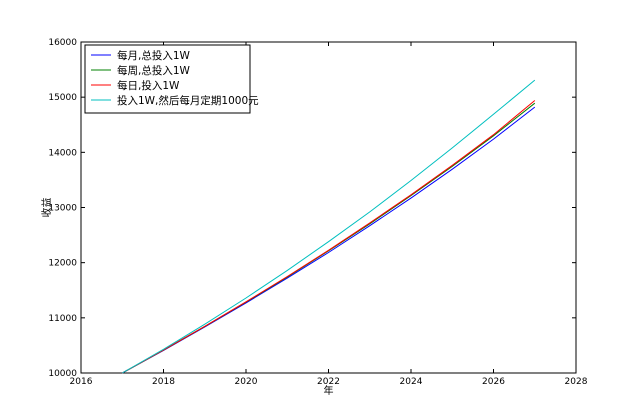 The width and height of the screenshot is (640, 414). I want to click on y-tick-label: 10000, so click(62, 374).